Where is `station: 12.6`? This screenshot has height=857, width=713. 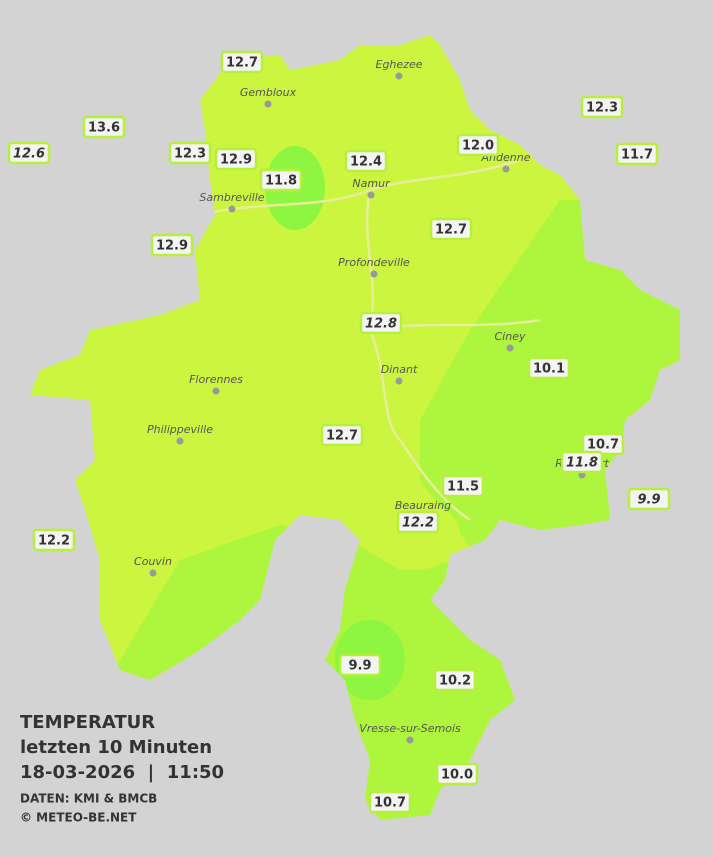
station: 12.6 is located at coordinates (29, 153).